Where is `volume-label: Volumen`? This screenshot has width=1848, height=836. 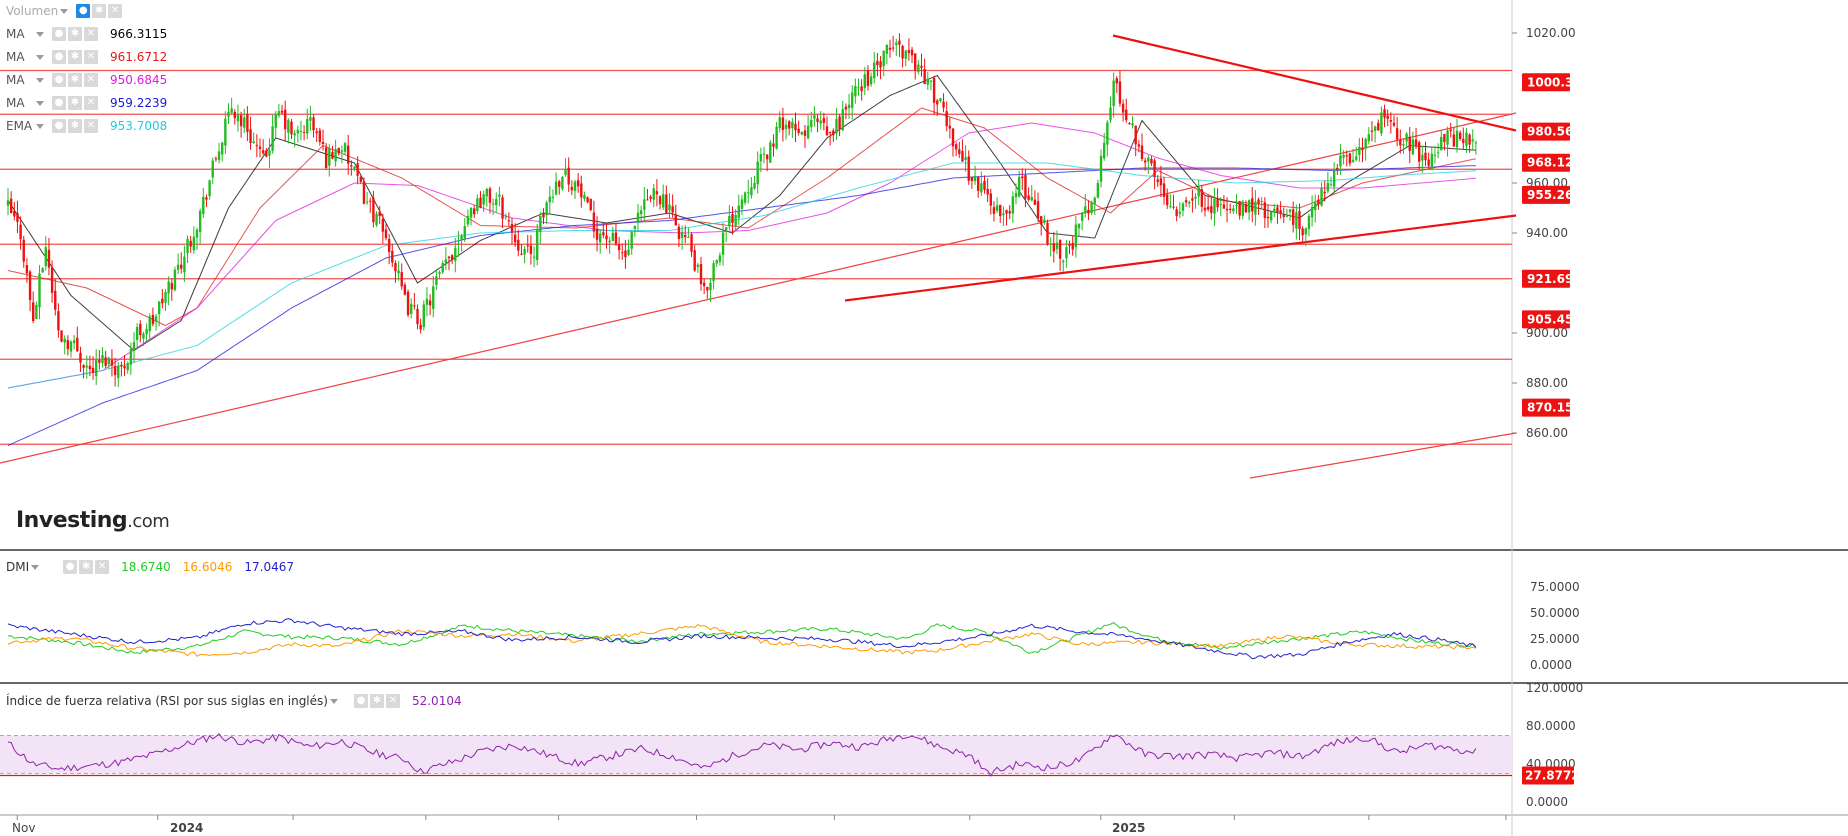 volume-label: Volumen is located at coordinates (32, 11).